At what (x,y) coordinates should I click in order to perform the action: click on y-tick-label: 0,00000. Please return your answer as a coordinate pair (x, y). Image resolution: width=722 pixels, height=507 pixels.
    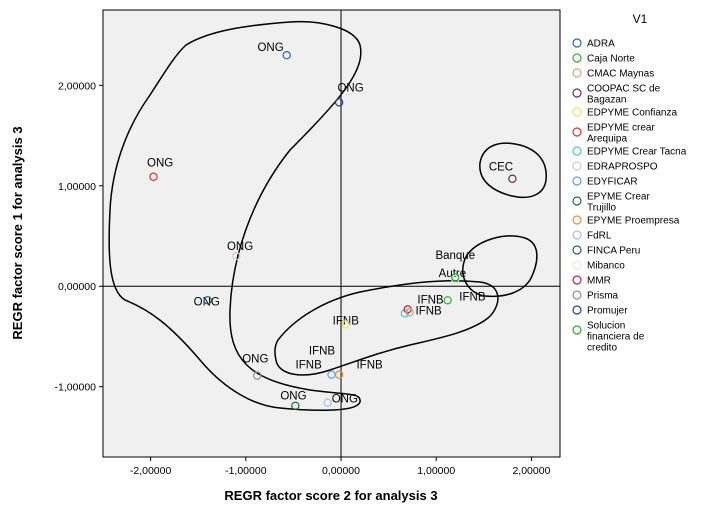
    Looking at the image, I should click on (77, 287).